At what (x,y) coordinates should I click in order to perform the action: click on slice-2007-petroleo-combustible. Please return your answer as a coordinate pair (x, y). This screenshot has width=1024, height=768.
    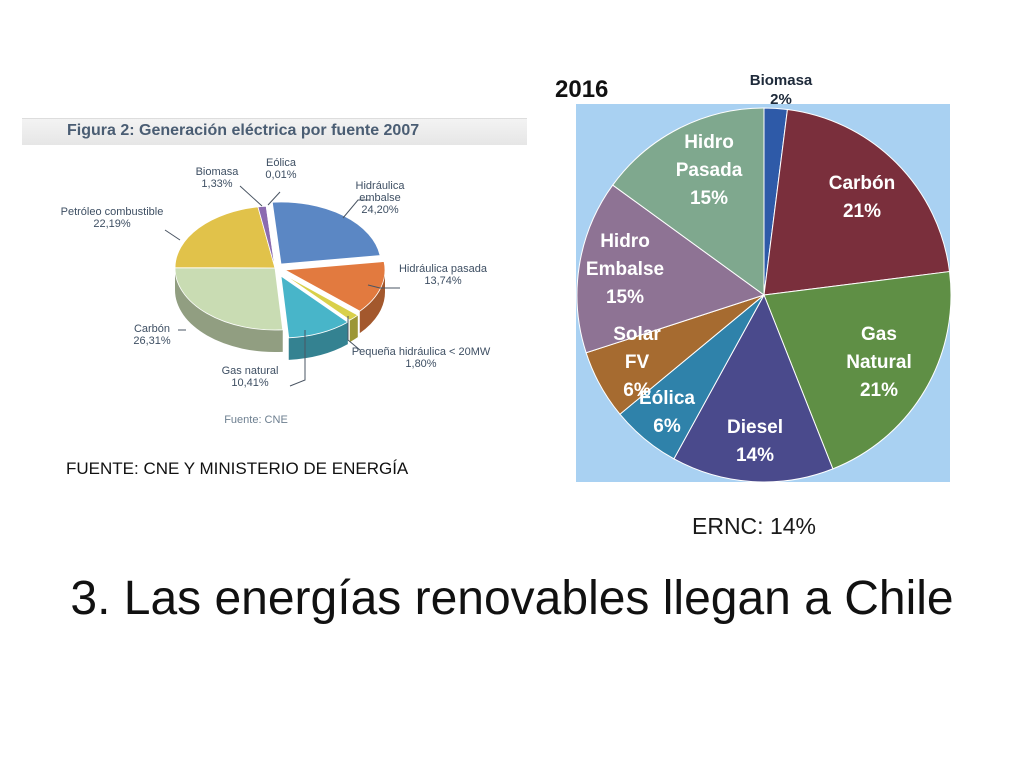
    Looking at the image, I should click on (225, 237).